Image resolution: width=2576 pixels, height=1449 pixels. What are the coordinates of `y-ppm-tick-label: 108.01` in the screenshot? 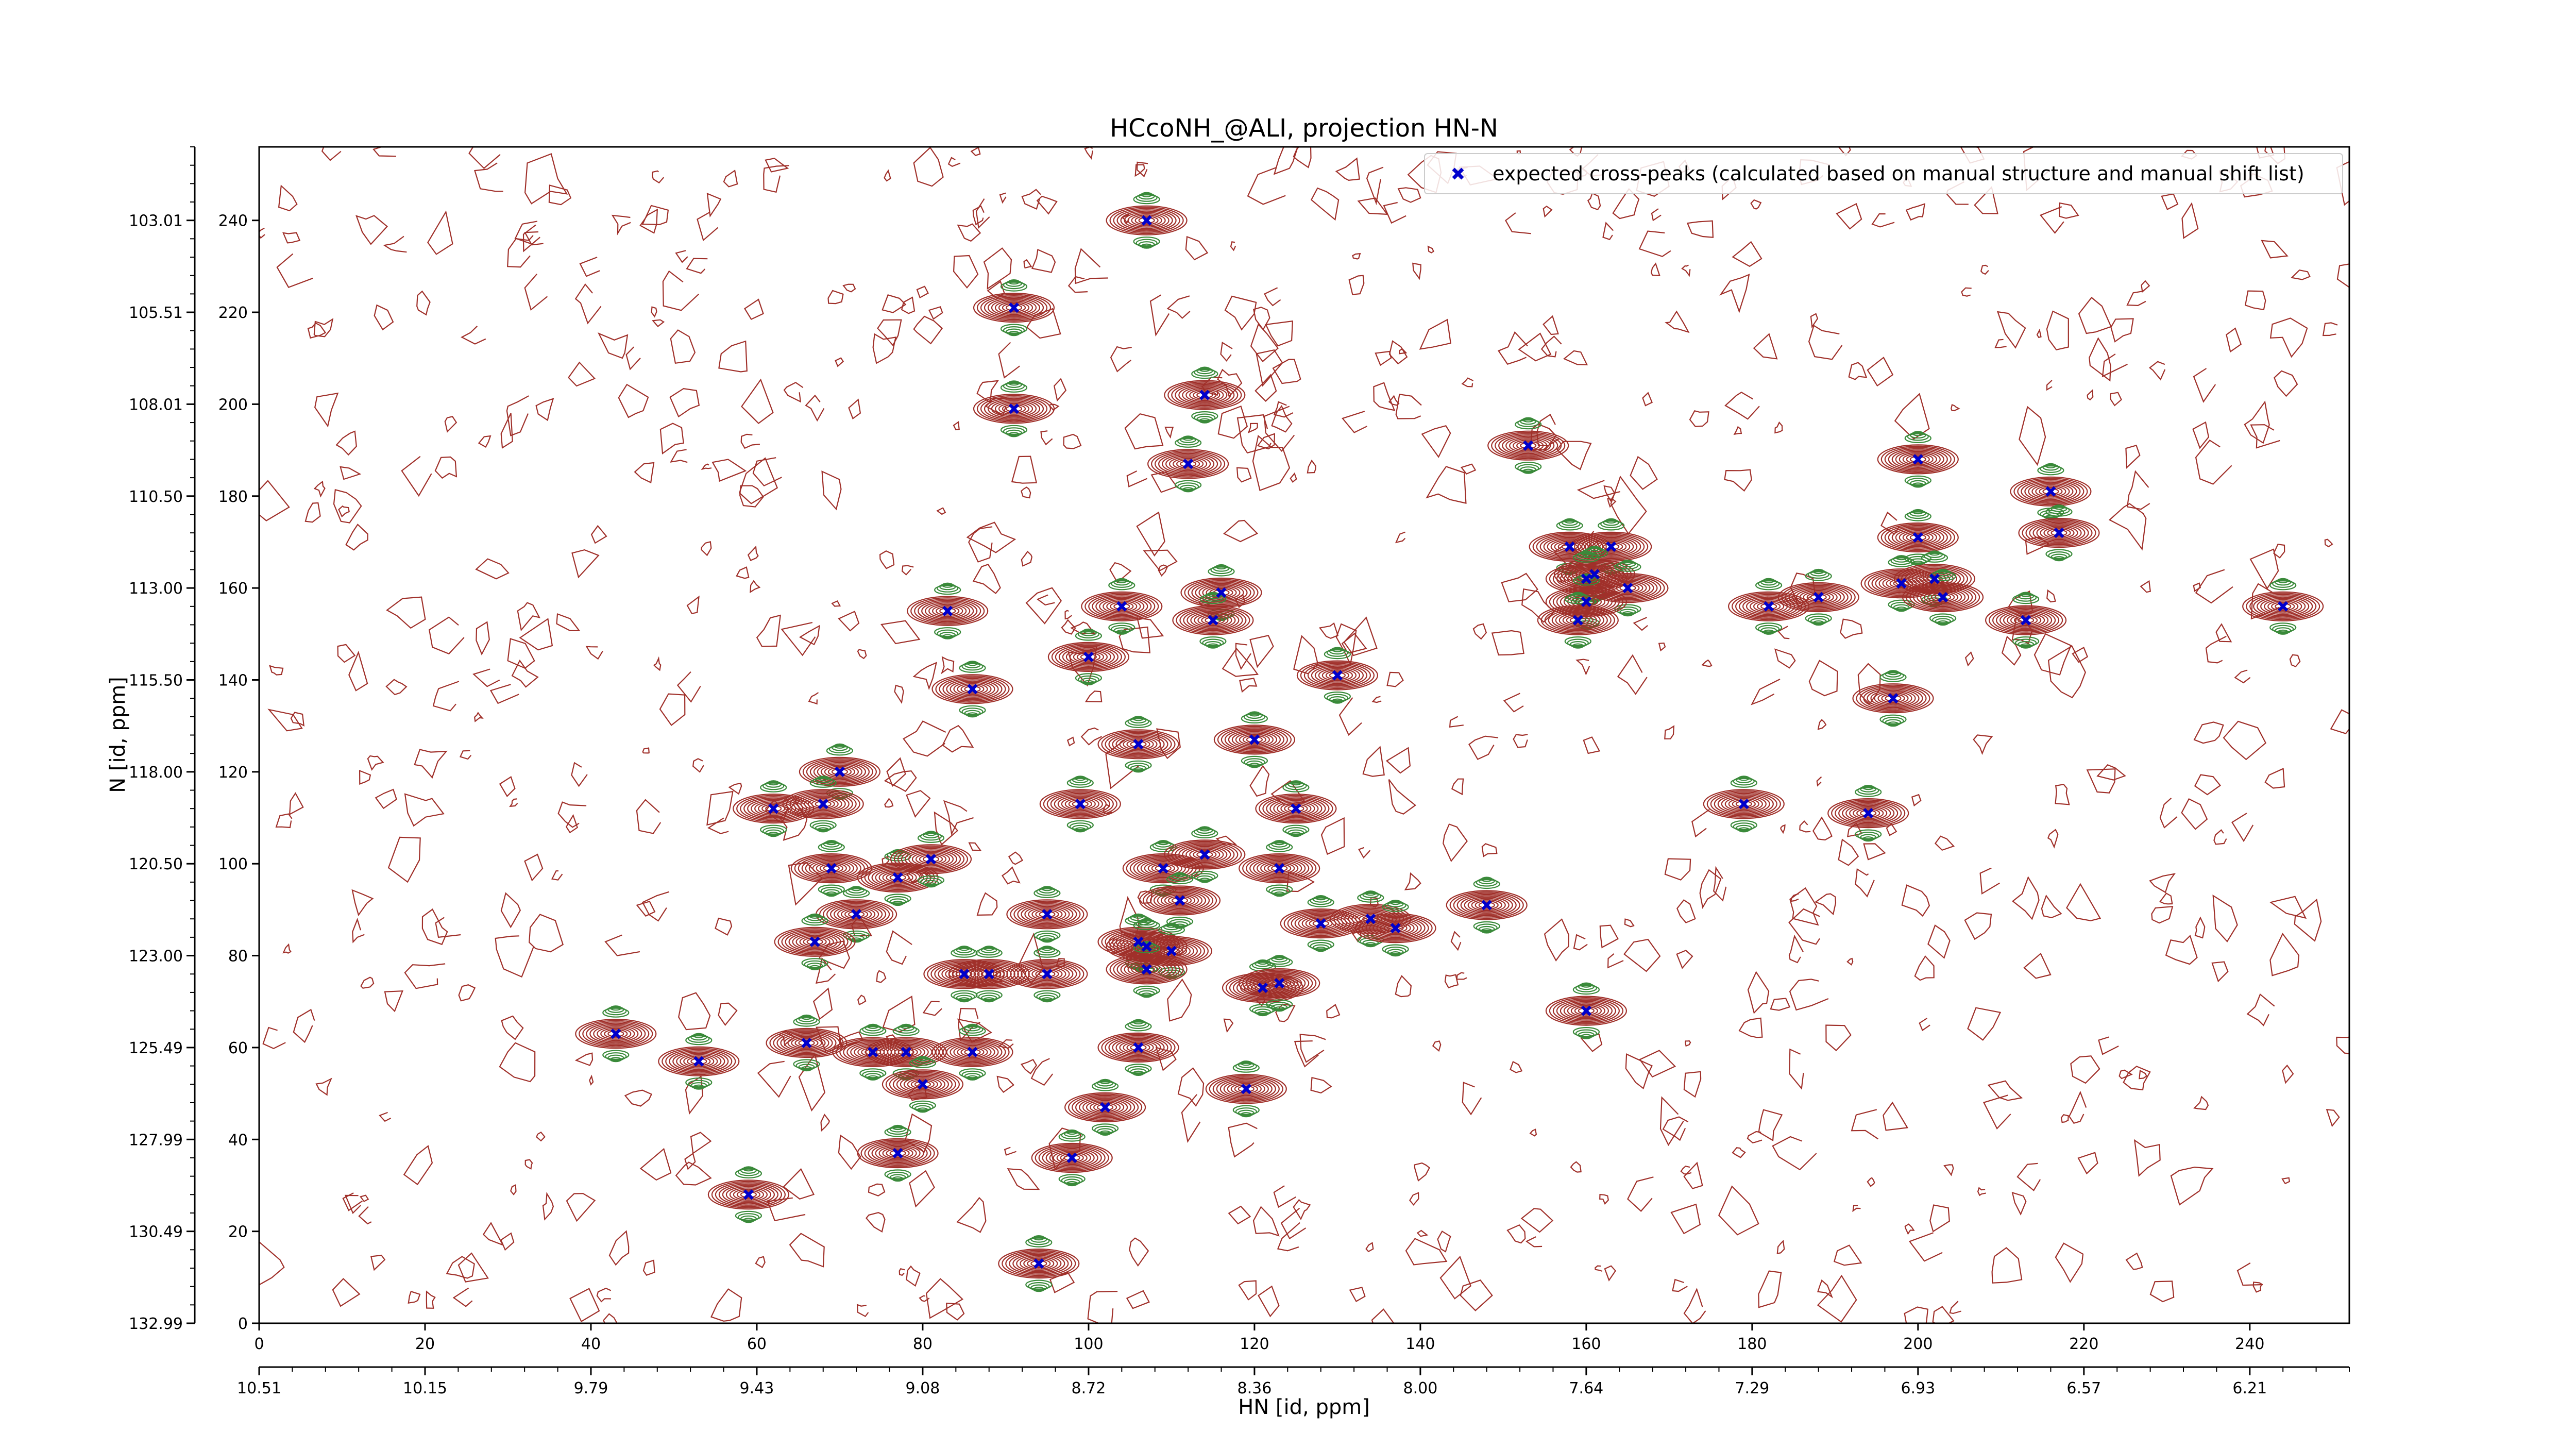 It's located at (156, 405).